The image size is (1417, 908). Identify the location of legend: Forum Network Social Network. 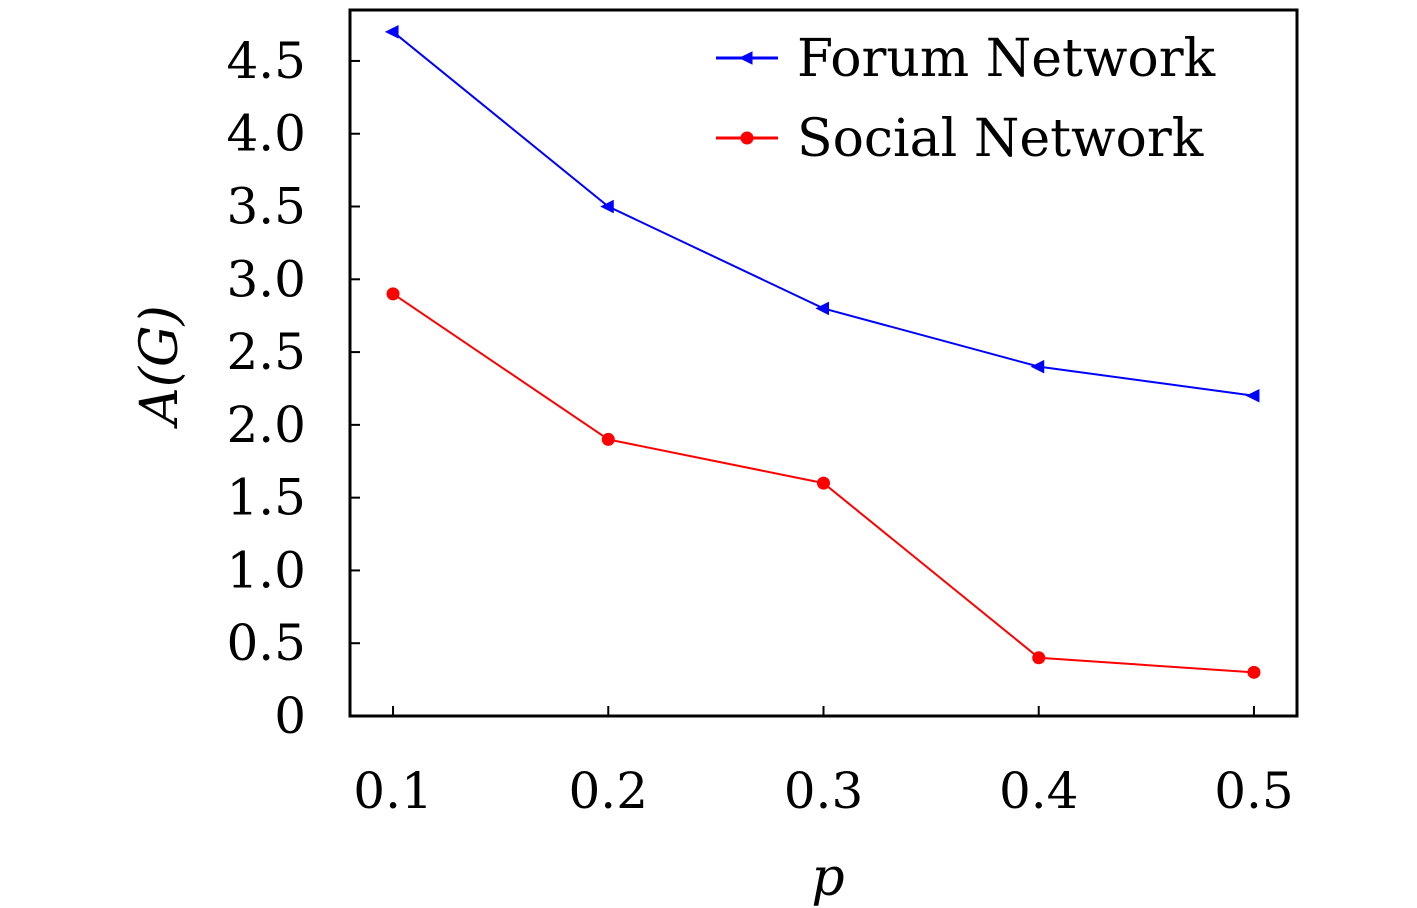
(966, 99).